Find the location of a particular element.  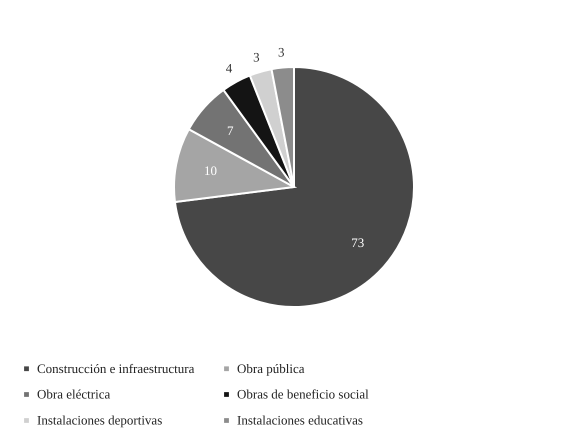

legend-label: Obra eléctrica is located at coordinates (73, 394).